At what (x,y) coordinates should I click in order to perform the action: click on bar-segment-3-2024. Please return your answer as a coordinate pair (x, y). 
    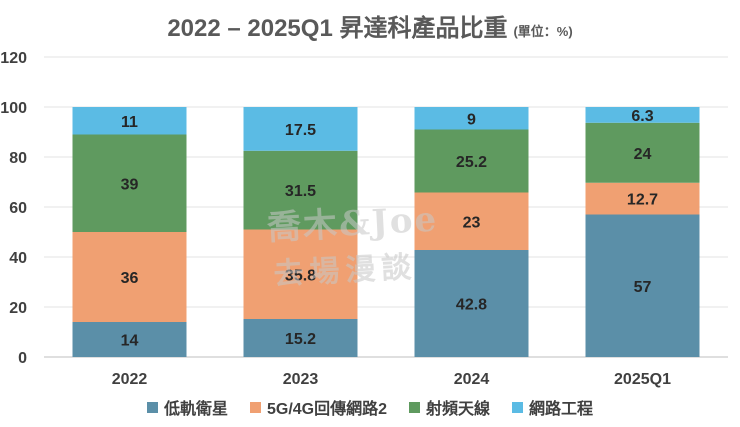
    Looking at the image, I should click on (471, 161).